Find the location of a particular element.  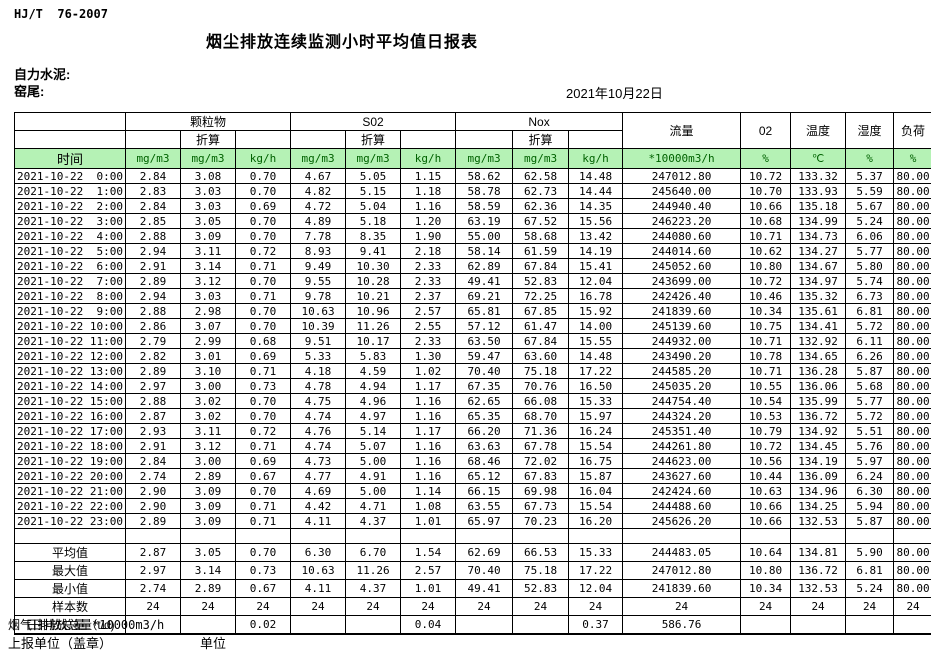

value-cell: 5.72 is located at coordinates (870, 326).